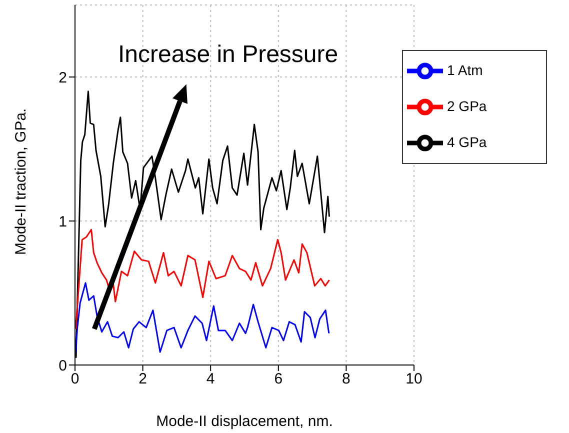 The height and width of the screenshot is (433, 569). What do you see at coordinates (467, 142) in the screenshot?
I see `legend-label: 4 GPa` at bounding box center [467, 142].